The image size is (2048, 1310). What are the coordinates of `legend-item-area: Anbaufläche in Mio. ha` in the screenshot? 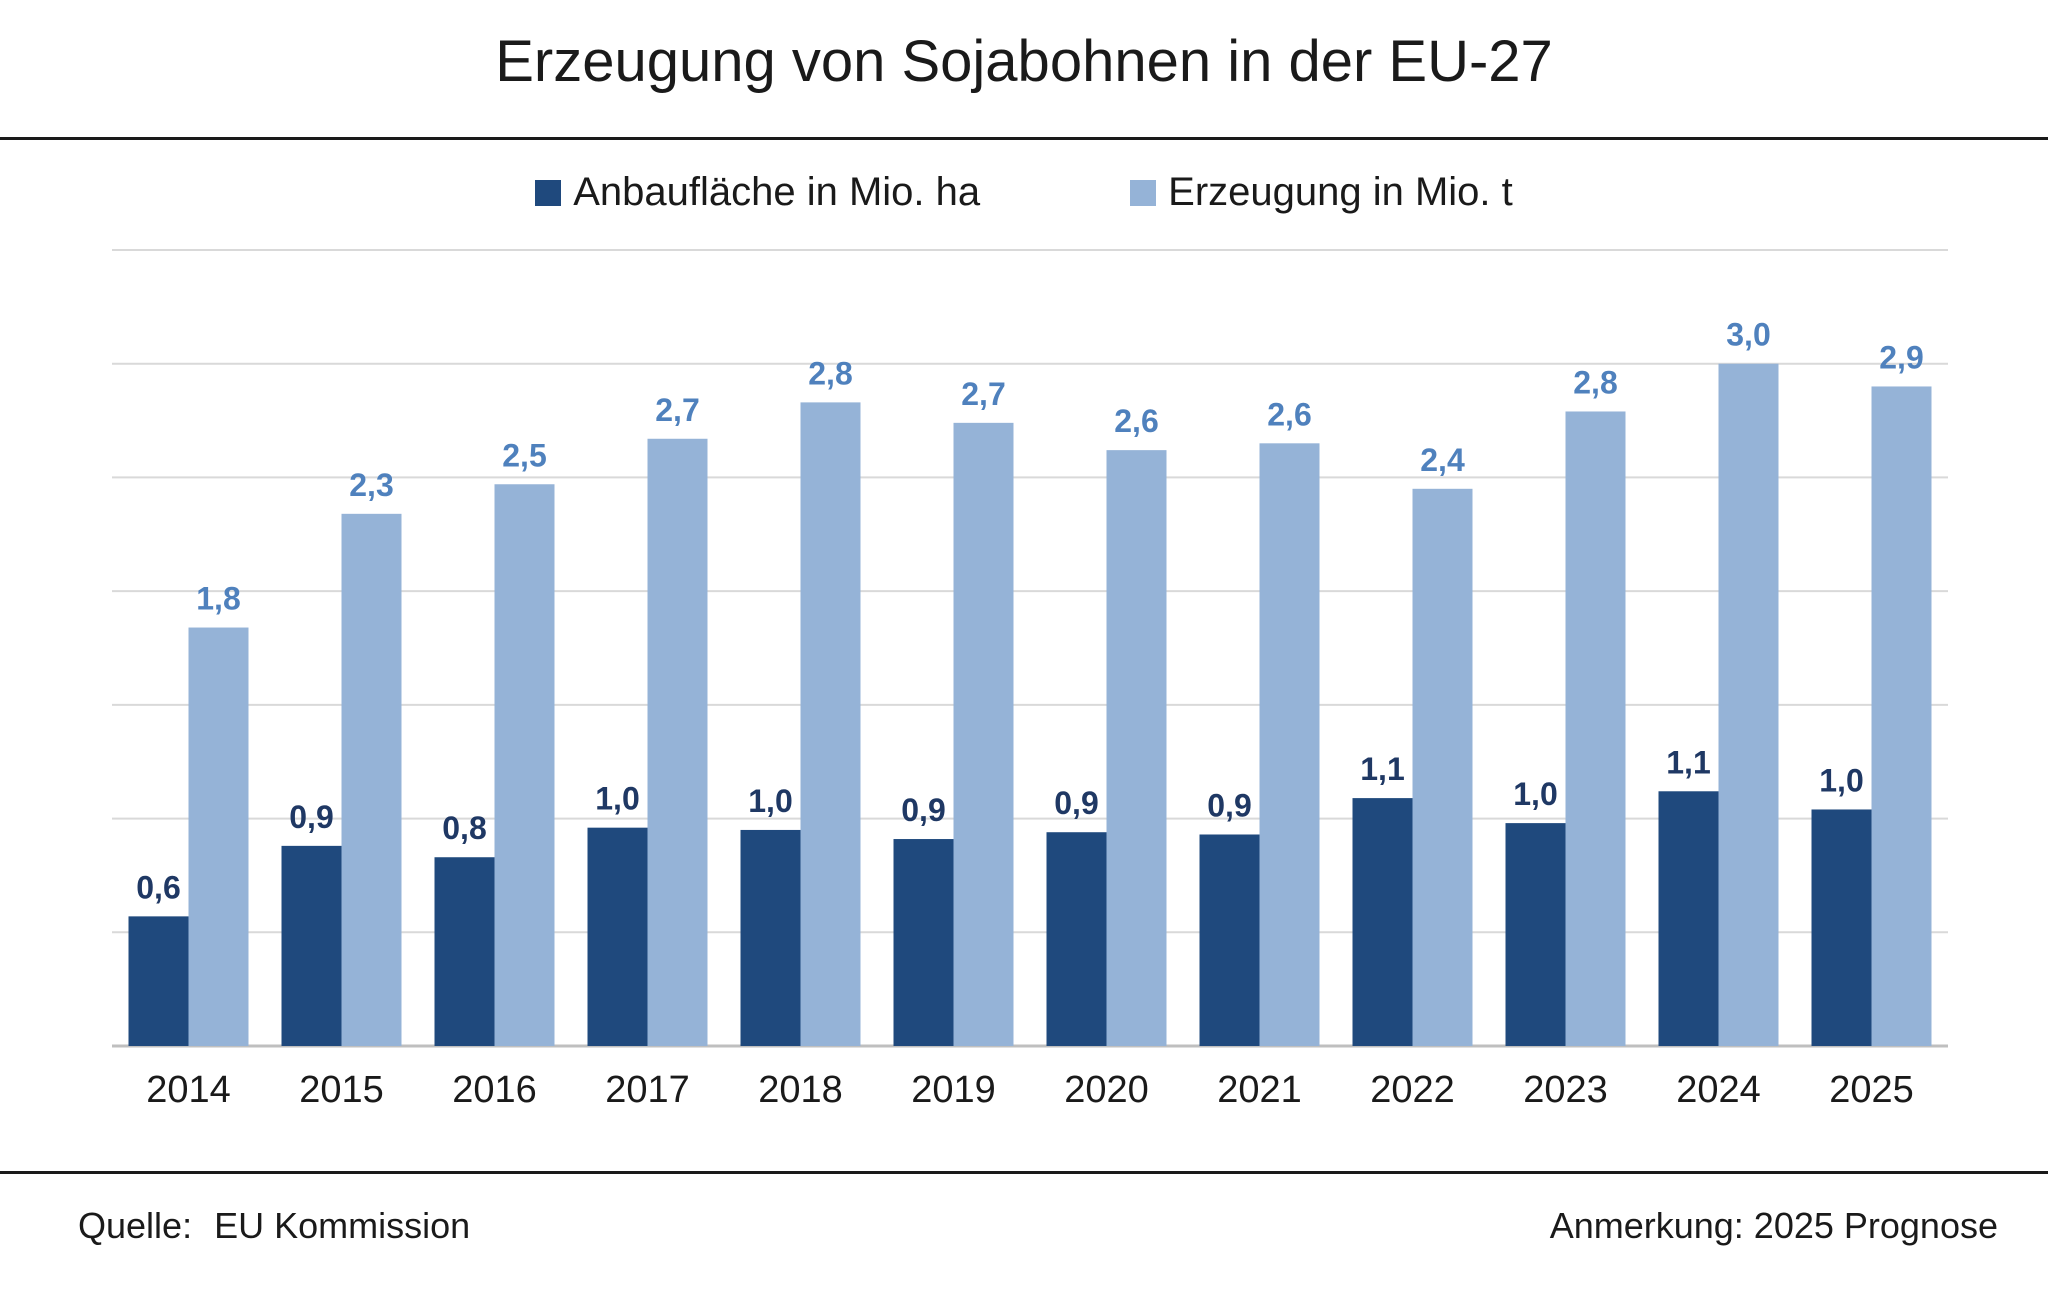 It's located at (757, 192).